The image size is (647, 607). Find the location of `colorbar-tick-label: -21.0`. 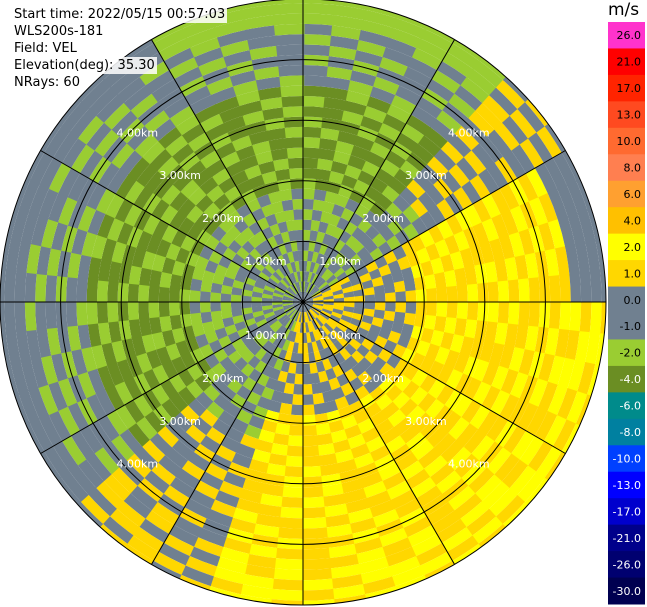

colorbar-tick-label: -21.0 is located at coordinates (627, 538).